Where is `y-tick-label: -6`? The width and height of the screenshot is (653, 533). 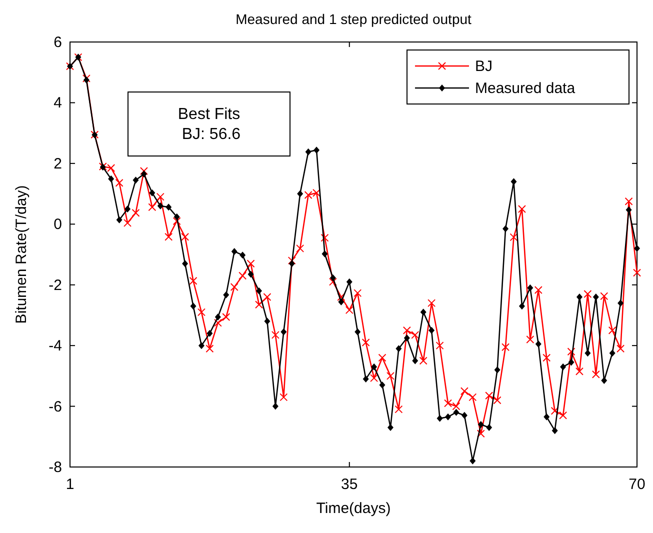 y-tick-label: -6 is located at coordinates (55, 407).